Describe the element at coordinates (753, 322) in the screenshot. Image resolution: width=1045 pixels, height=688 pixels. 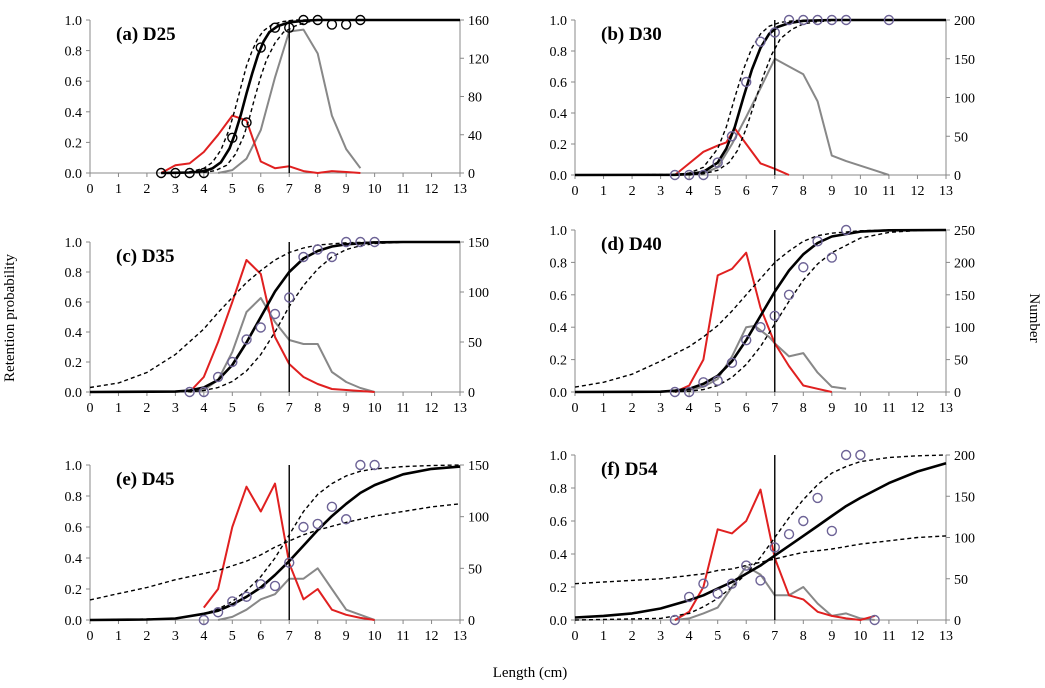
I see `red-count-line` at that location.